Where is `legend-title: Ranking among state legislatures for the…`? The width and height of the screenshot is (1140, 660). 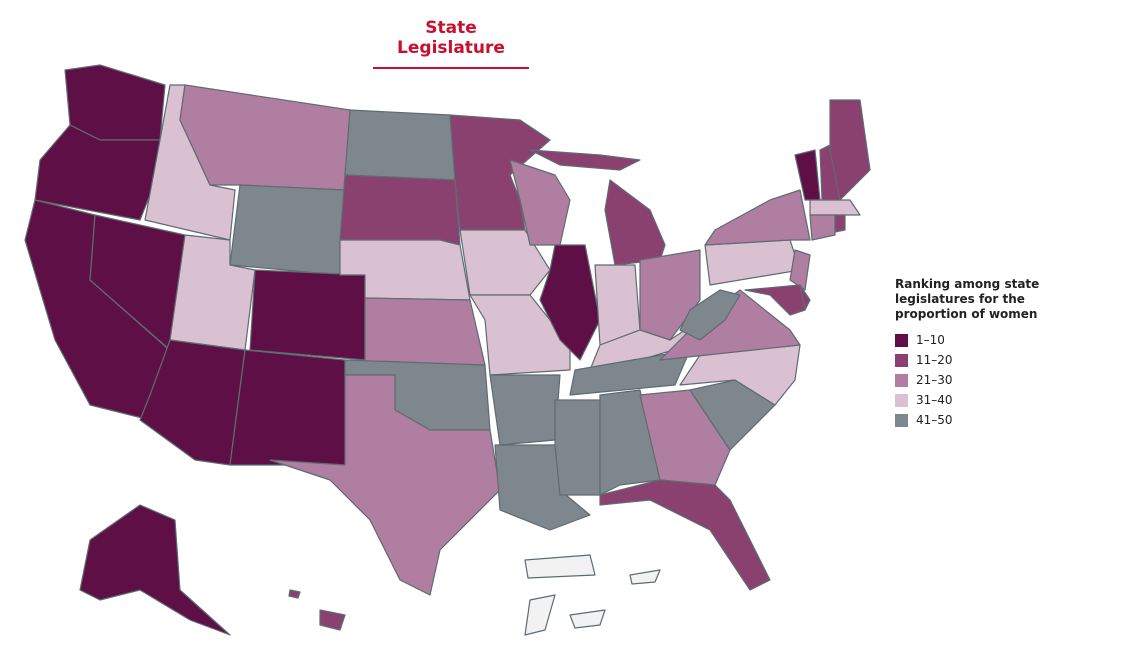 legend-title: Ranking among state legislatures for the… is located at coordinates (967, 299).